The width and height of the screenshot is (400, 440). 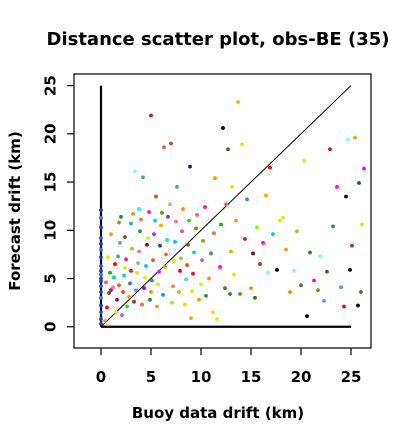 What do you see at coordinates (15, 210) in the screenshot?
I see `y-axis-label: Forecast drift (km)` at bounding box center [15, 210].